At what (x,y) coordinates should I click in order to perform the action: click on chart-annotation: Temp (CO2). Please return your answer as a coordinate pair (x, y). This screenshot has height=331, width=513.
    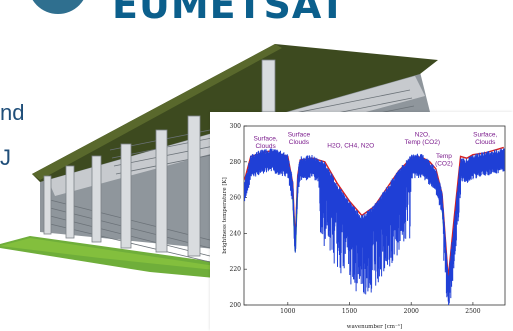
    Looking at the image, I should click on (422, 142).